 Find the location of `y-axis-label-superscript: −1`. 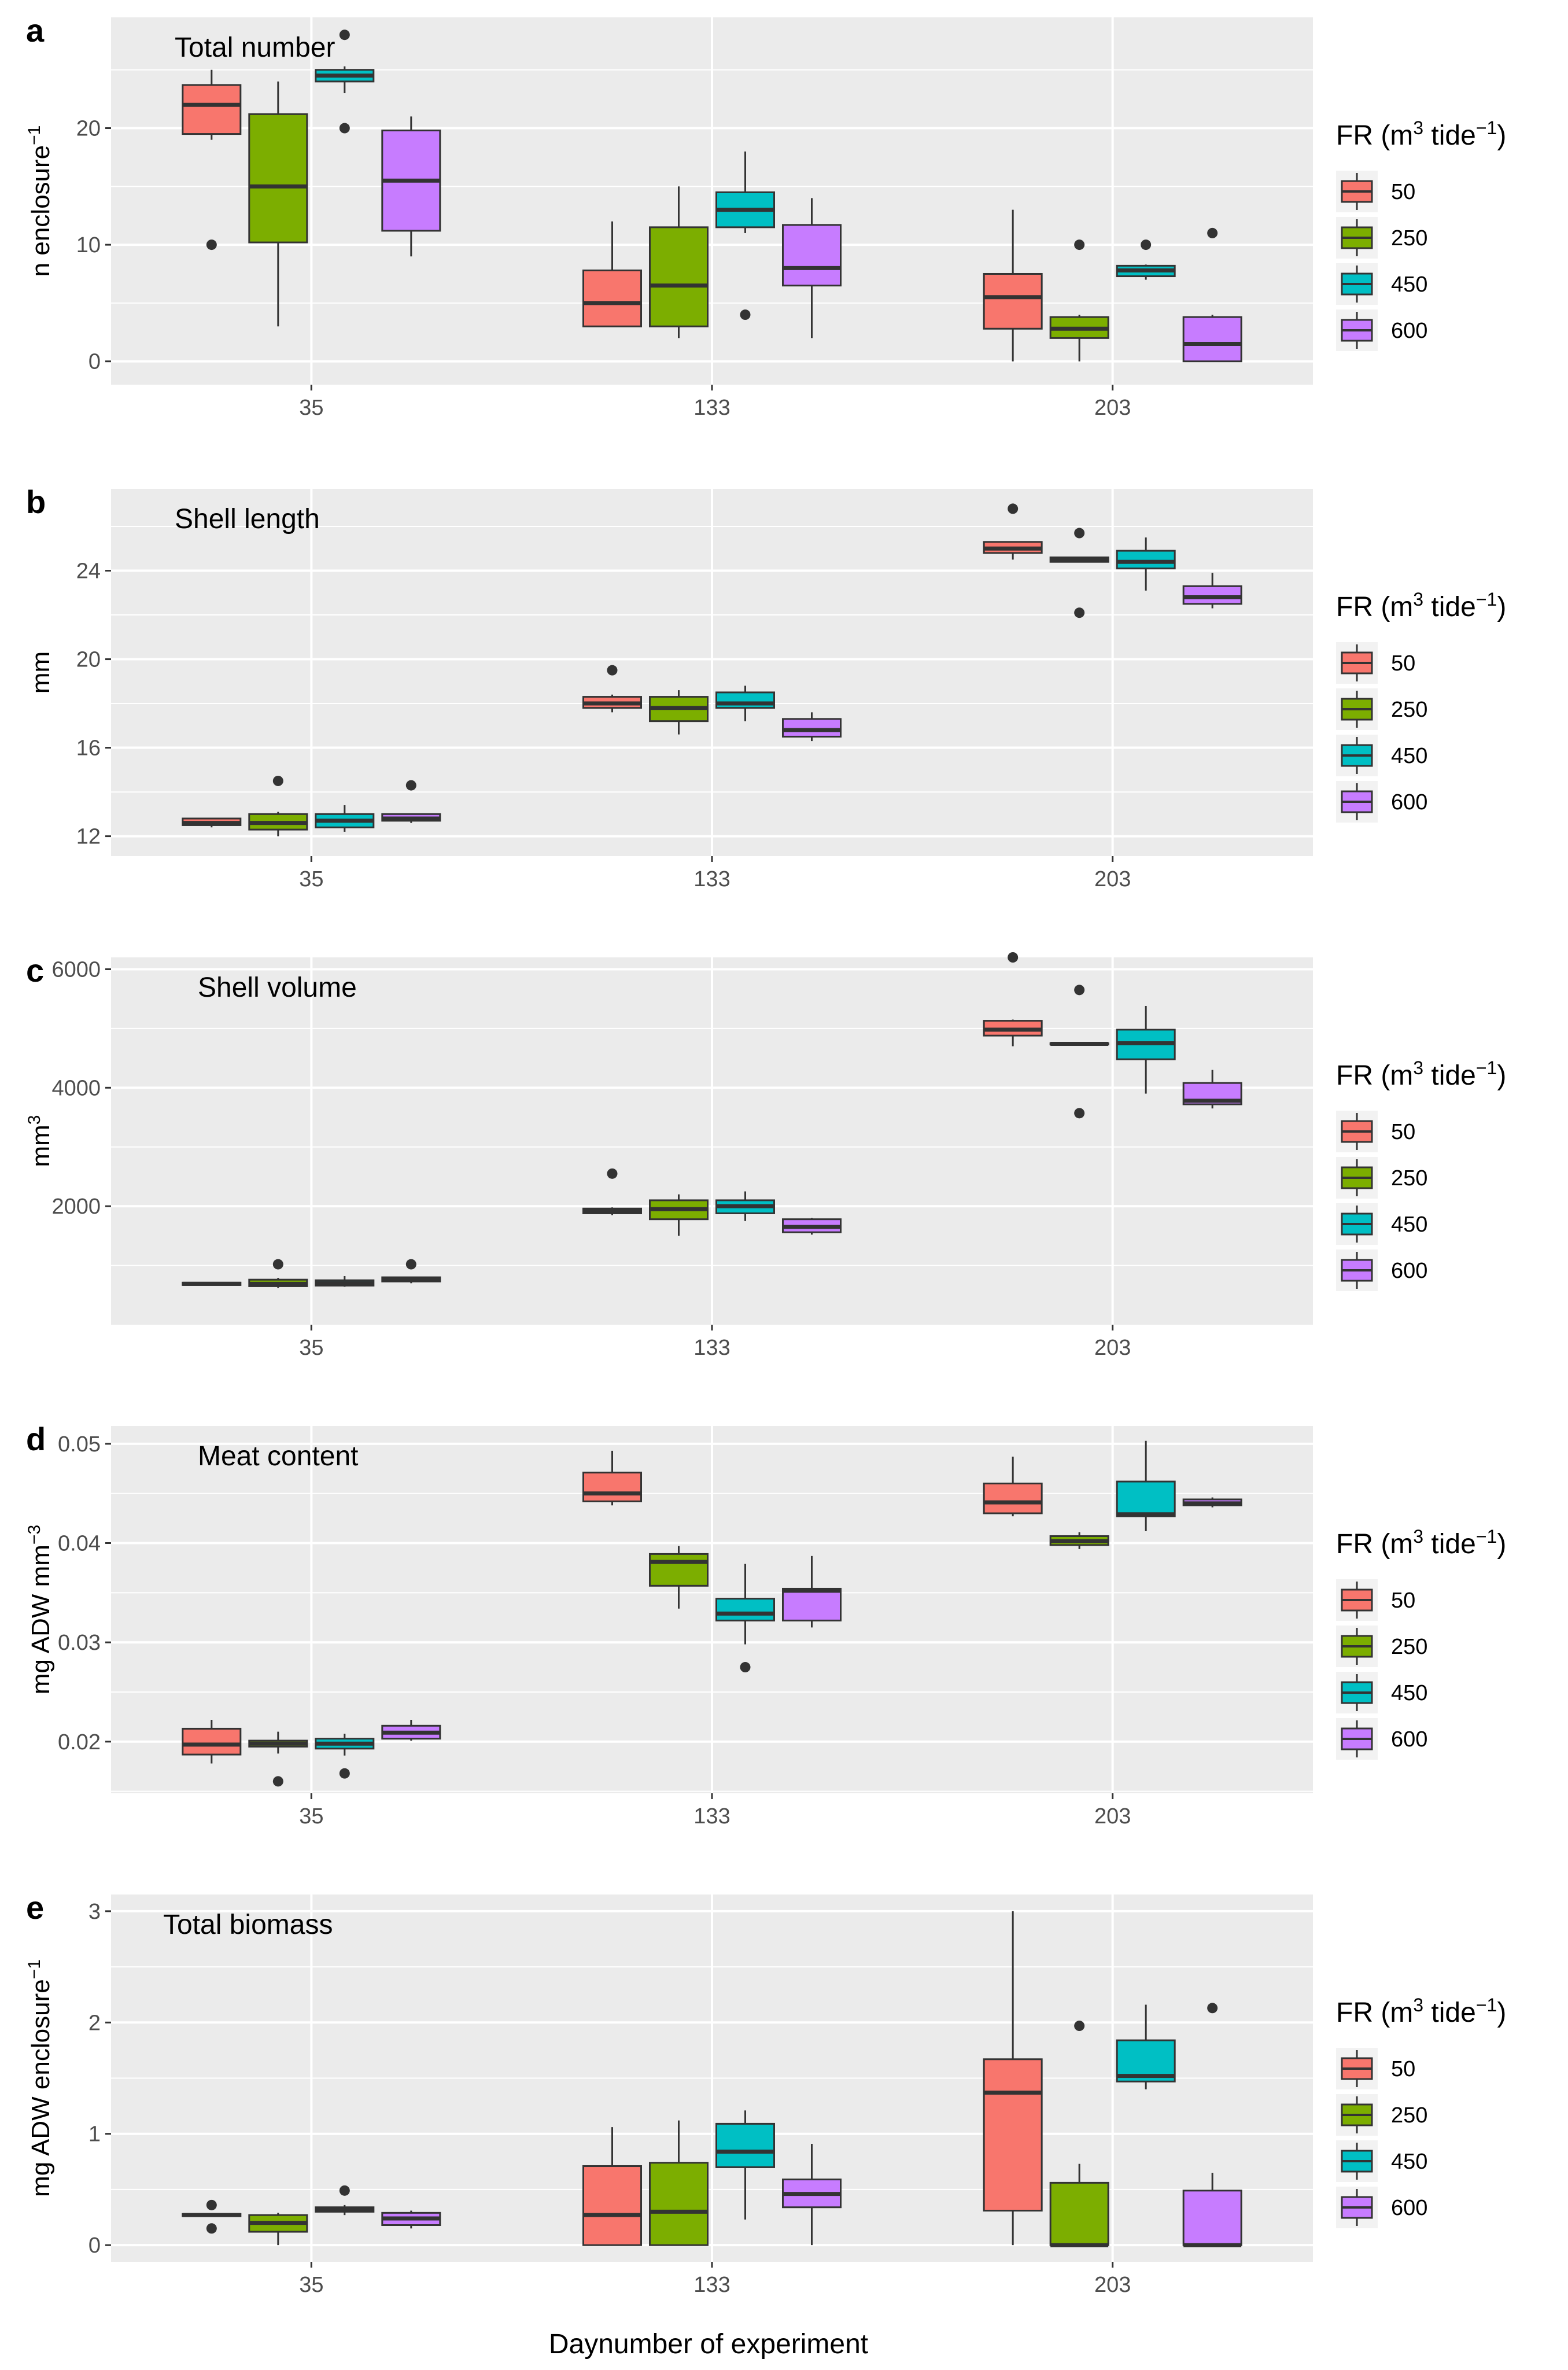

y-axis-label-superscript: −1 is located at coordinates (34, 1969).